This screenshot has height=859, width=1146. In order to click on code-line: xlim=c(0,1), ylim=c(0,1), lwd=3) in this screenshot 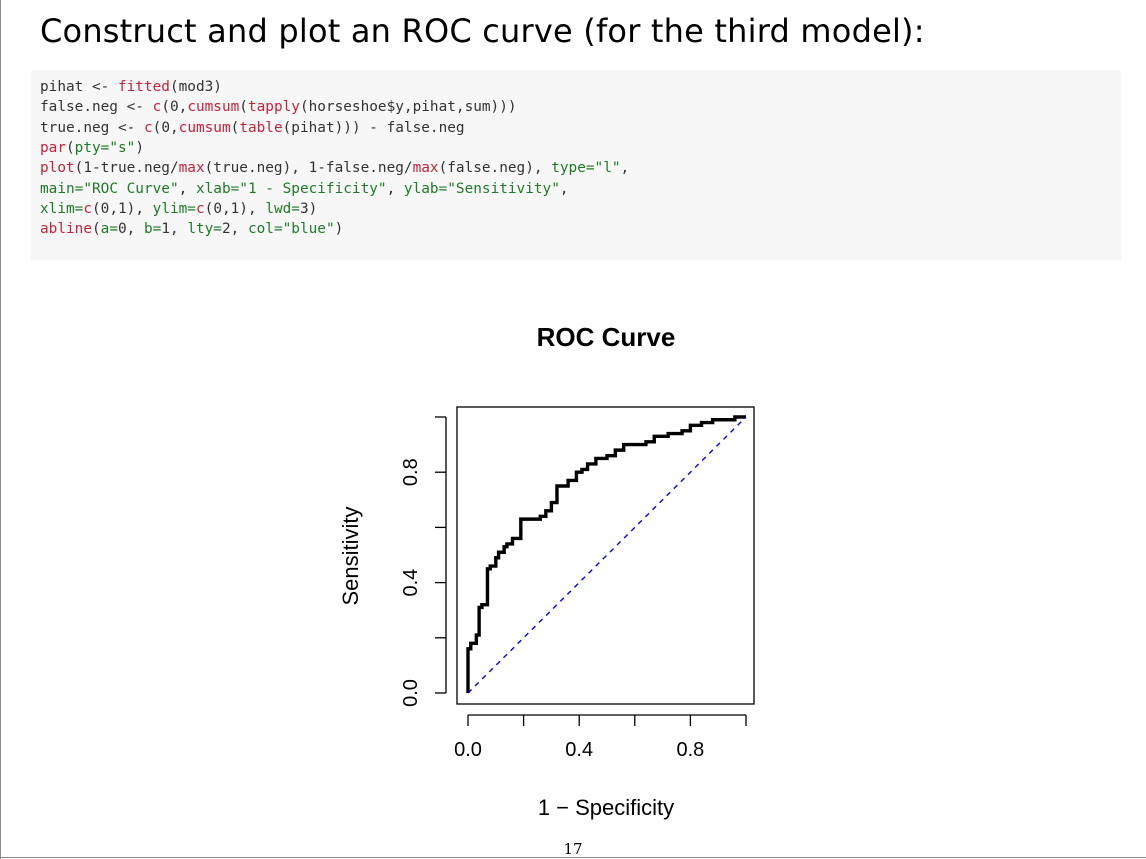, I will do `click(178, 209)`.